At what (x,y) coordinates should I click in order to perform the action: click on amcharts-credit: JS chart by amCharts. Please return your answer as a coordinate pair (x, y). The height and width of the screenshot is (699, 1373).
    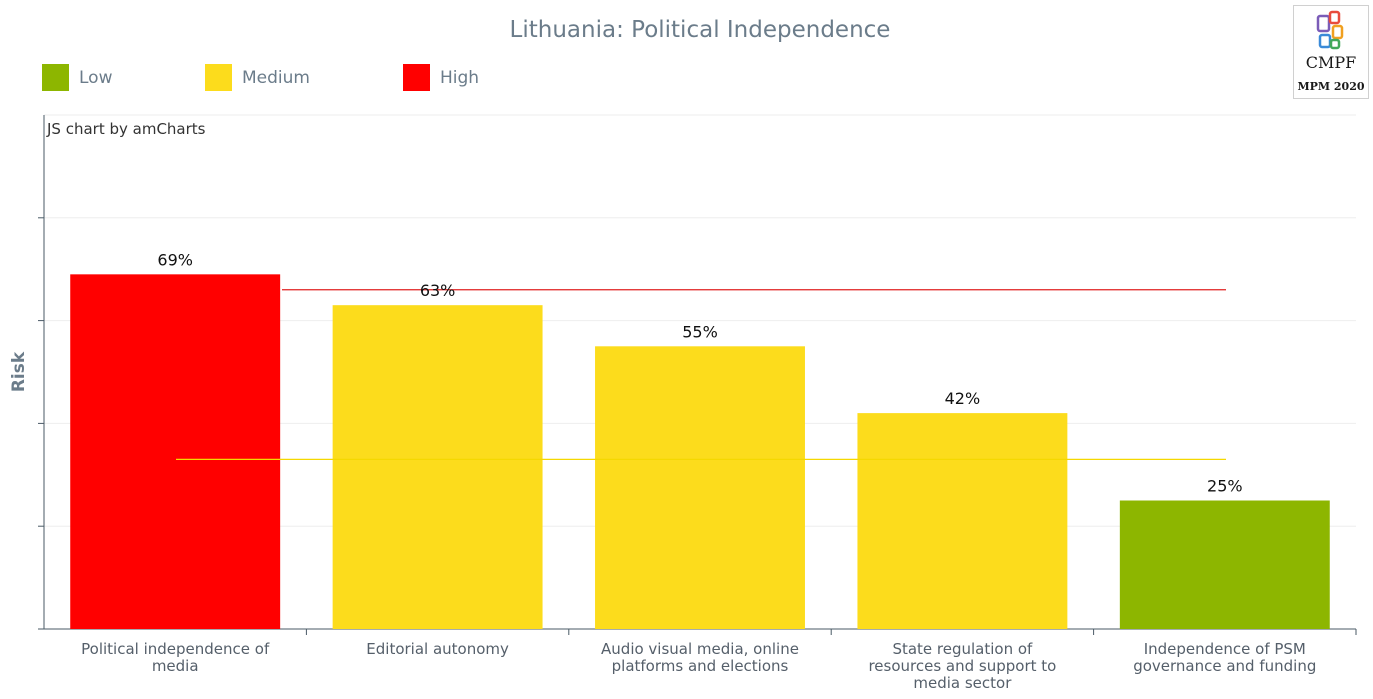
    Looking at the image, I should click on (126, 129).